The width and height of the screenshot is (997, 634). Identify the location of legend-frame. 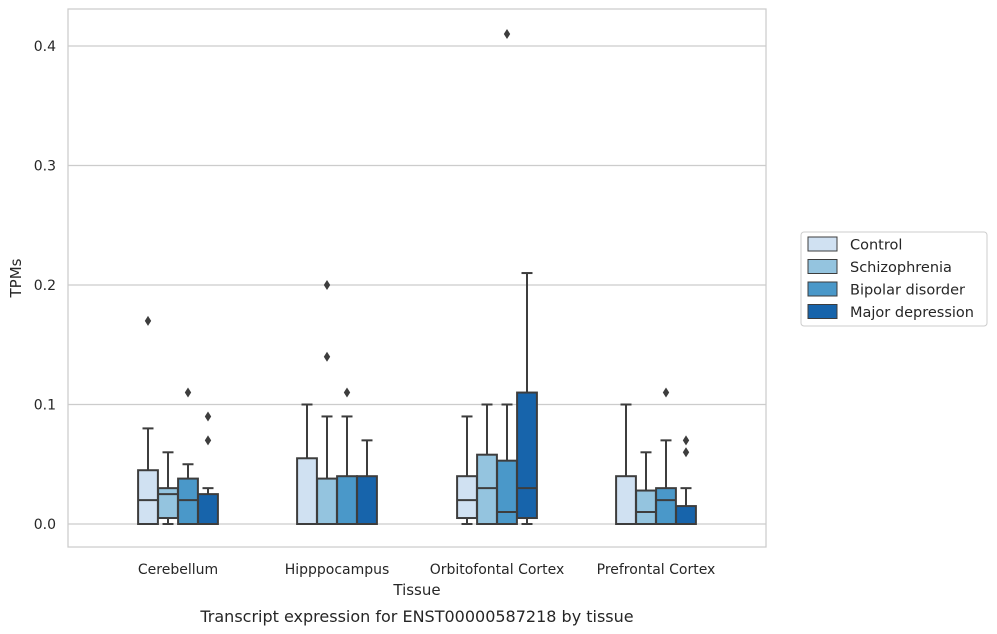
(894, 279).